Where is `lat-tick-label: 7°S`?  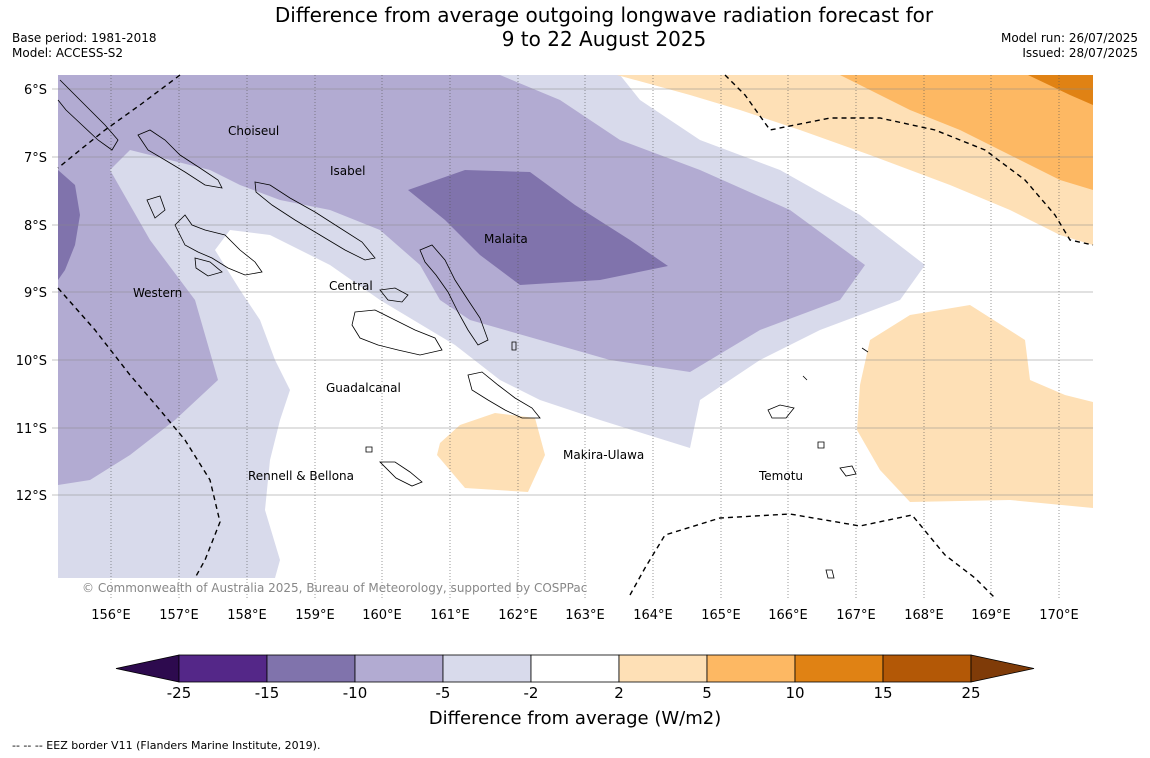 lat-tick-label: 7°S is located at coordinates (35, 158).